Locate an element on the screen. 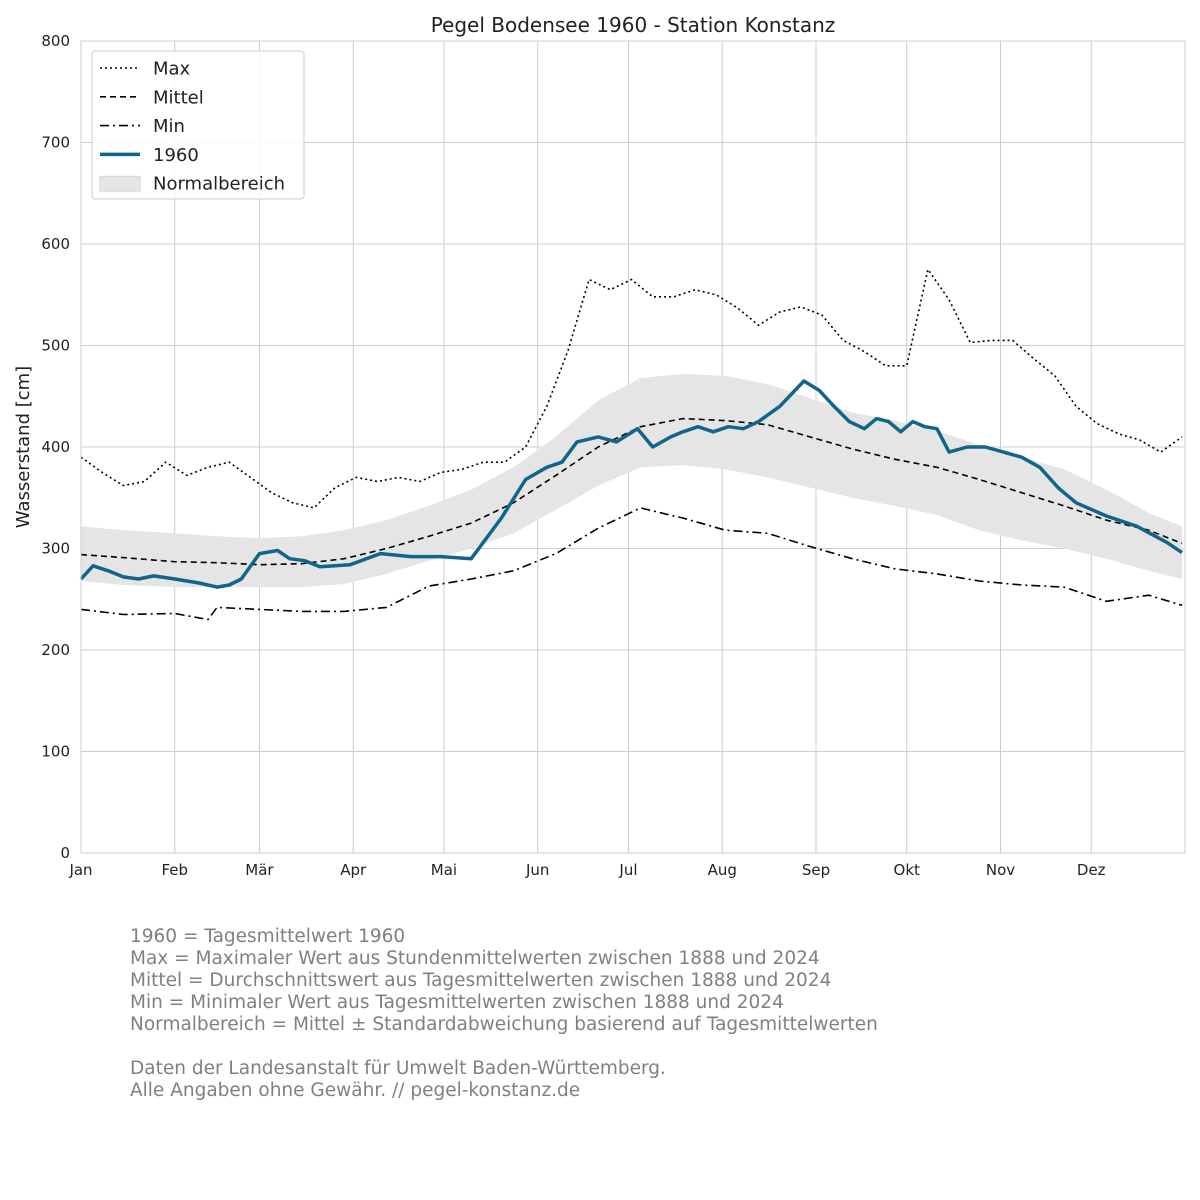 The height and width of the screenshot is (1200, 1200). y-tick-label: 200 is located at coordinates (55, 650).